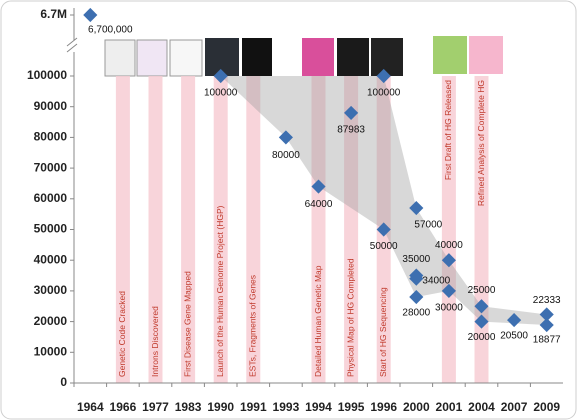 Image resolution: width=577 pixels, height=420 pixels. Describe the element at coordinates (51, 290) in the screenshot. I see `y-tick-label: 30000` at that location.